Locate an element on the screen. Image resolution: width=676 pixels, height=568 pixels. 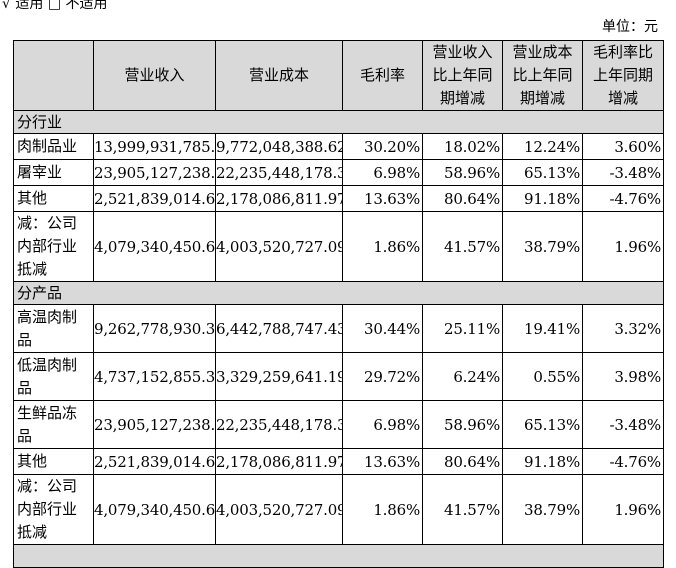
cell-cost: 6,442,788,747.43 is located at coordinates (279, 328).